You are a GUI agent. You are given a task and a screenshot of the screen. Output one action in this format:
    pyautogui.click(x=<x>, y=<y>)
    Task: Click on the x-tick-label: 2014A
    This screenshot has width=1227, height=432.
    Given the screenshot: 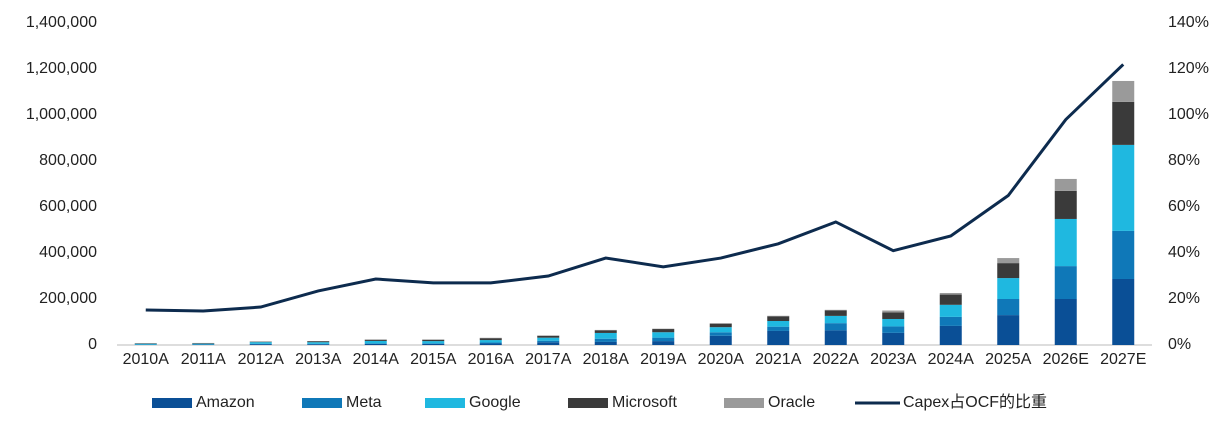 What is the action you would take?
    pyautogui.click(x=376, y=359)
    